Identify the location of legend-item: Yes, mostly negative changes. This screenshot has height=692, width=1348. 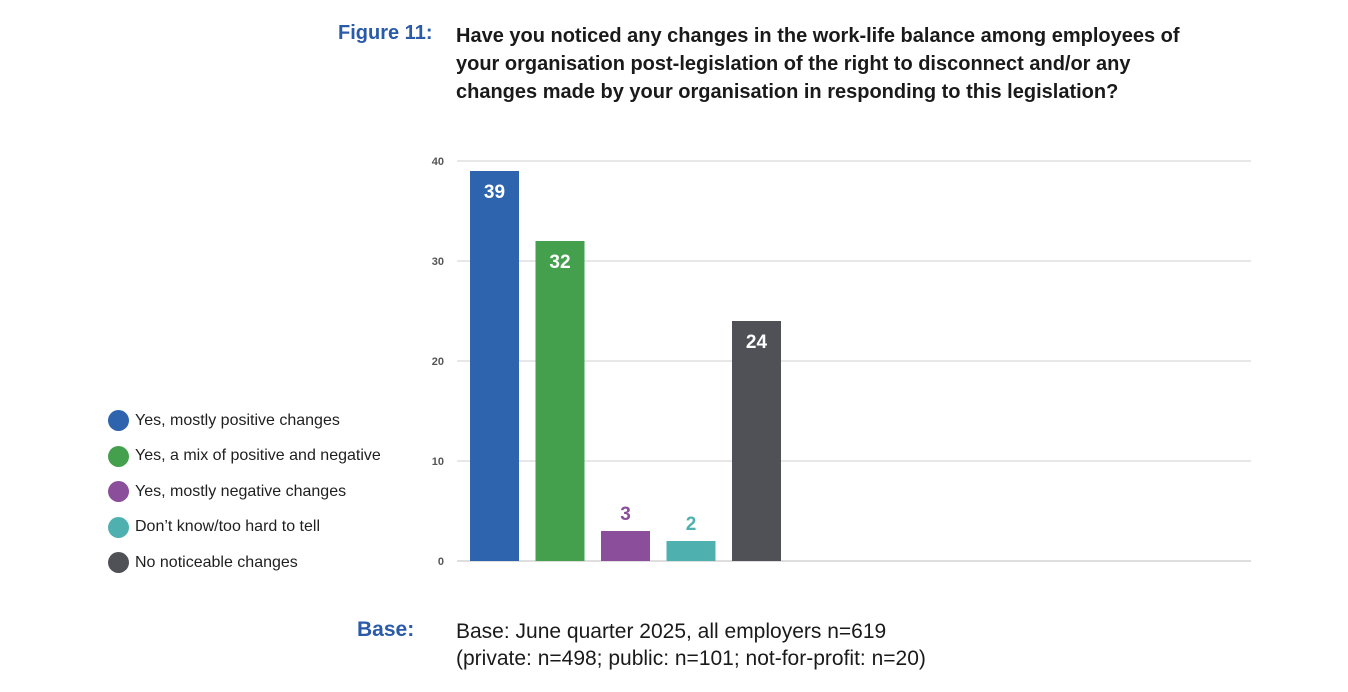
(244, 492).